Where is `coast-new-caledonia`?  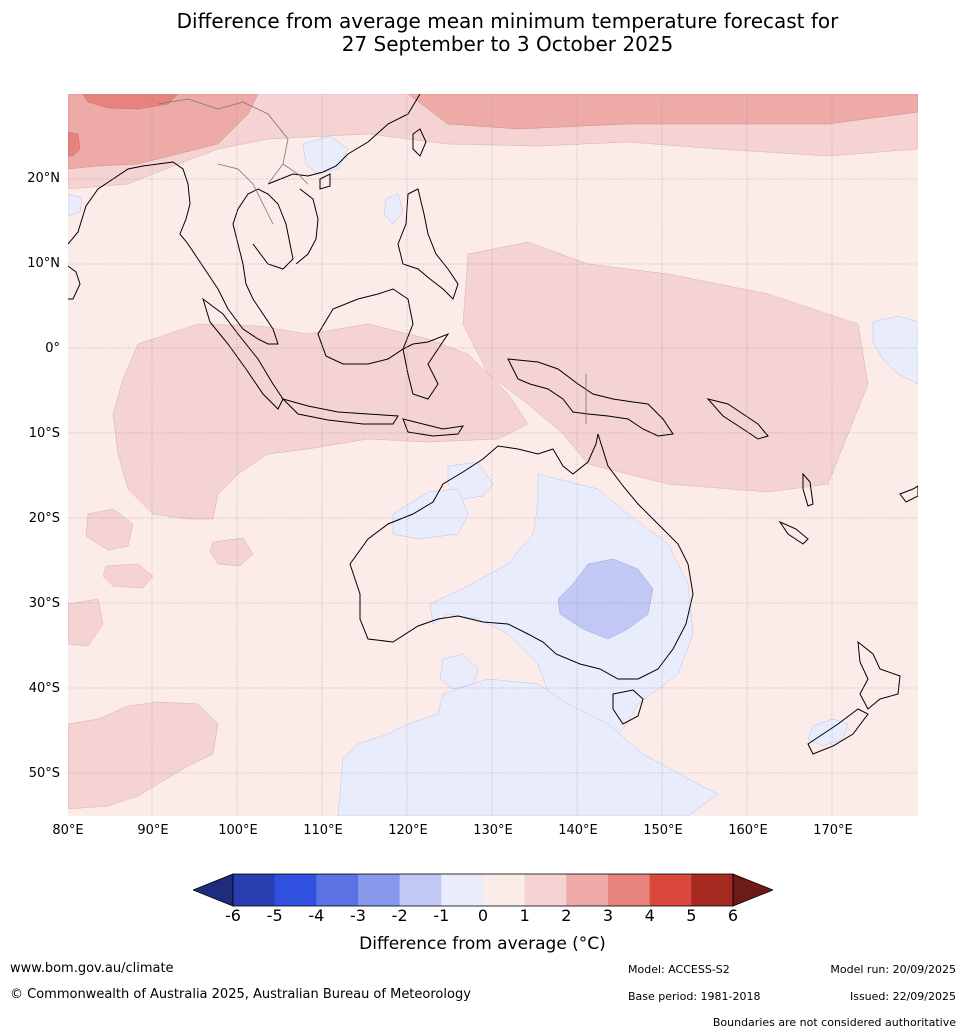
coast-new-caledonia is located at coordinates (793, 532).